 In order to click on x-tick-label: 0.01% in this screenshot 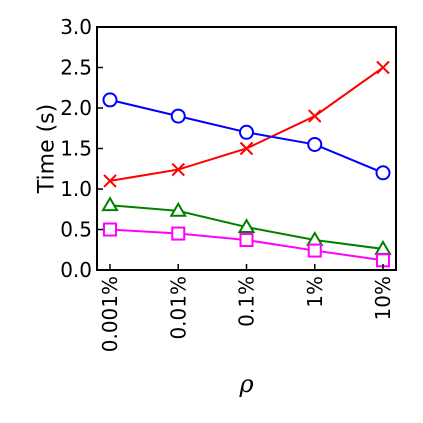, I will do `click(178, 308)`.